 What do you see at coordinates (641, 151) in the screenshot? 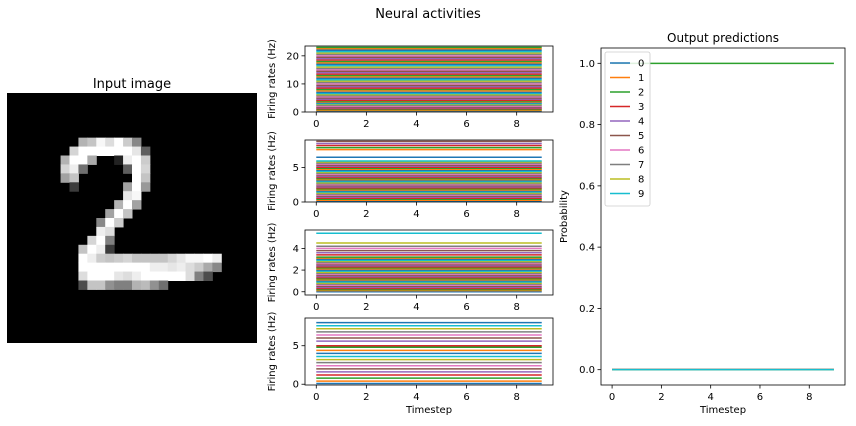
I see `legend-label: 6` at bounding box center [641, 151].